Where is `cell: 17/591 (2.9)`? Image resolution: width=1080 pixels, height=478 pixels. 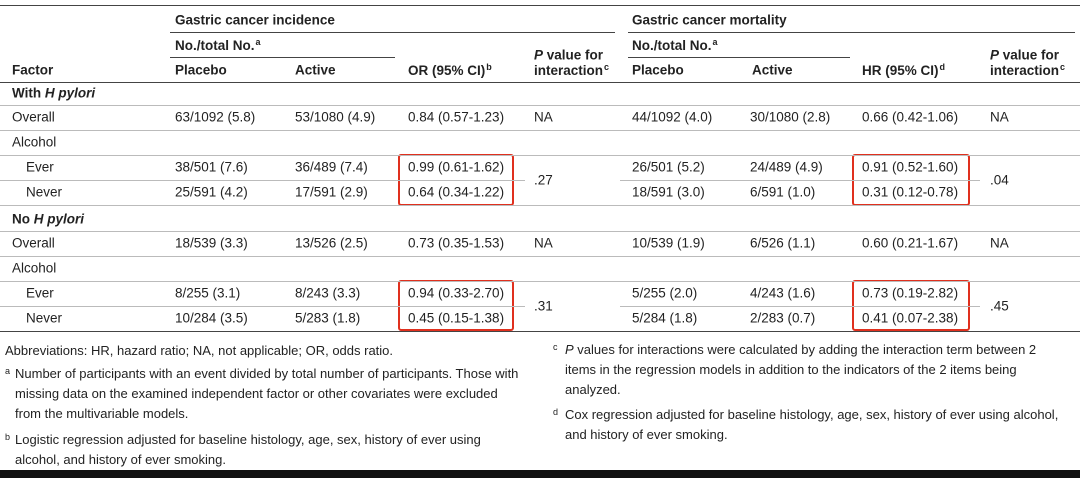 cell: 17/591 (2.9) is located at coordinates (331, 192).